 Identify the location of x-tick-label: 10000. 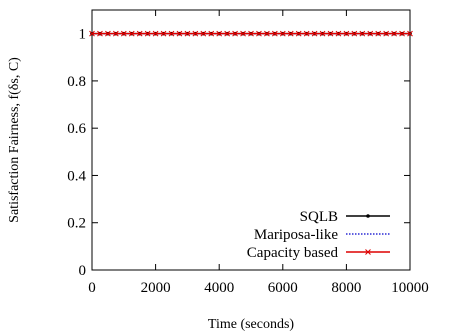
(410, 288).